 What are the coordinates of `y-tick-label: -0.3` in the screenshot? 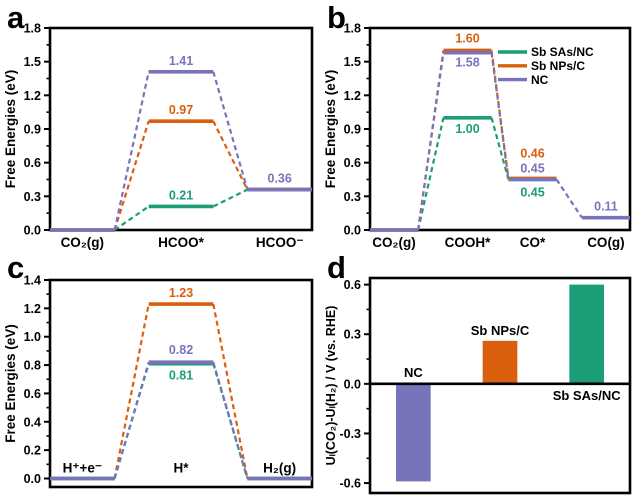 It's located at (350, 434).